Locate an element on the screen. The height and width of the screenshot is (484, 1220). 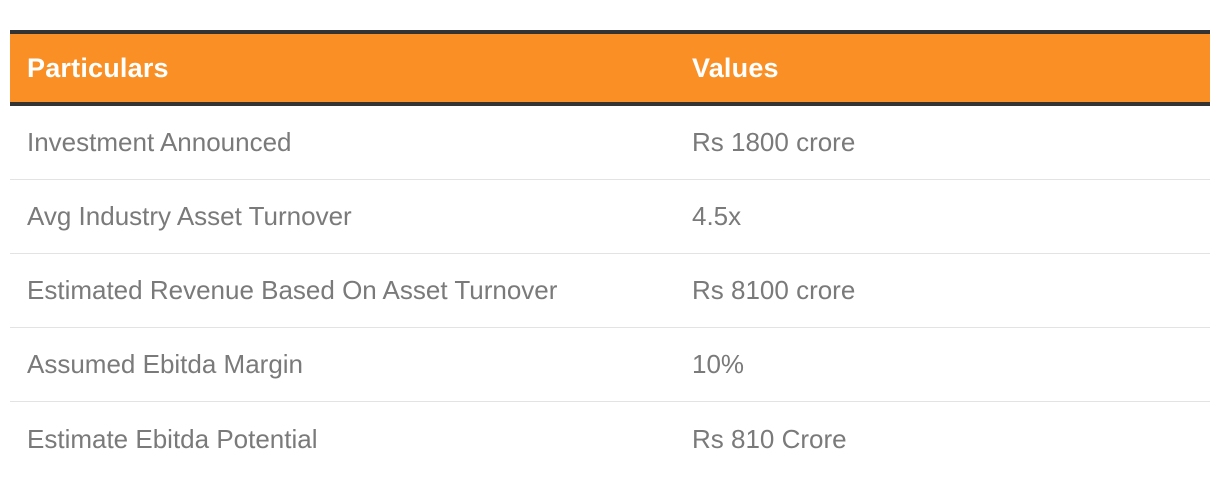
cell-value: Rs 1800 crore is located at coordinates (774, 142).